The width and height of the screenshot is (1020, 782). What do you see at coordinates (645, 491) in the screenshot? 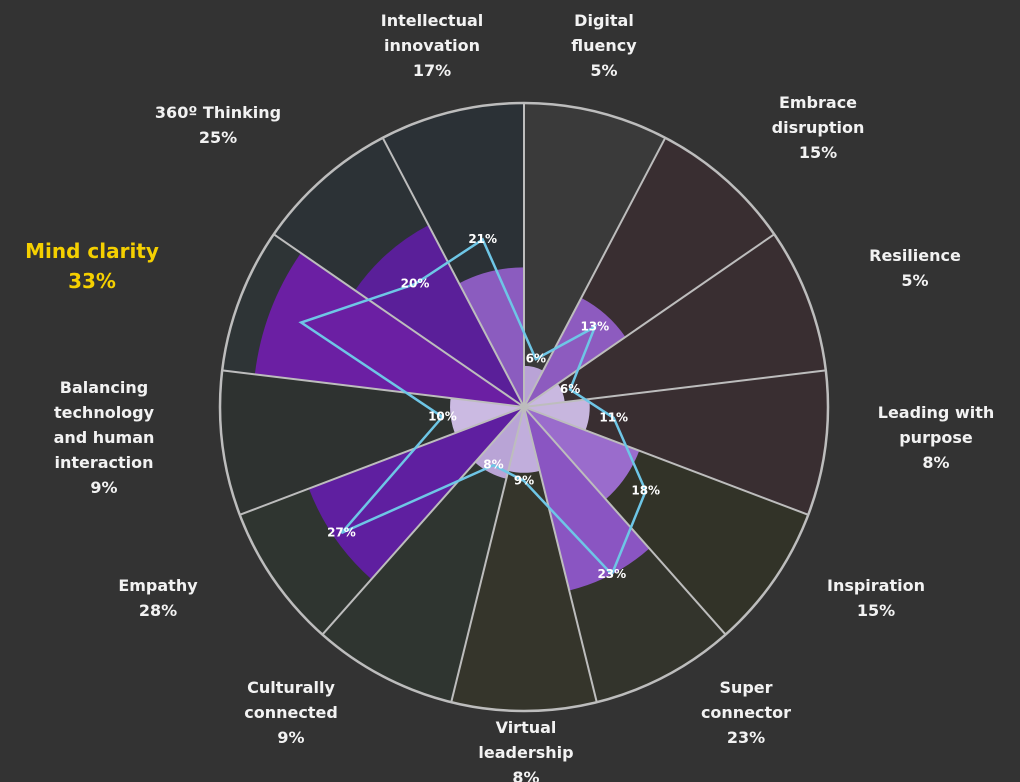
I see `line-value-label: 18%` at bounding box center [645, 491].